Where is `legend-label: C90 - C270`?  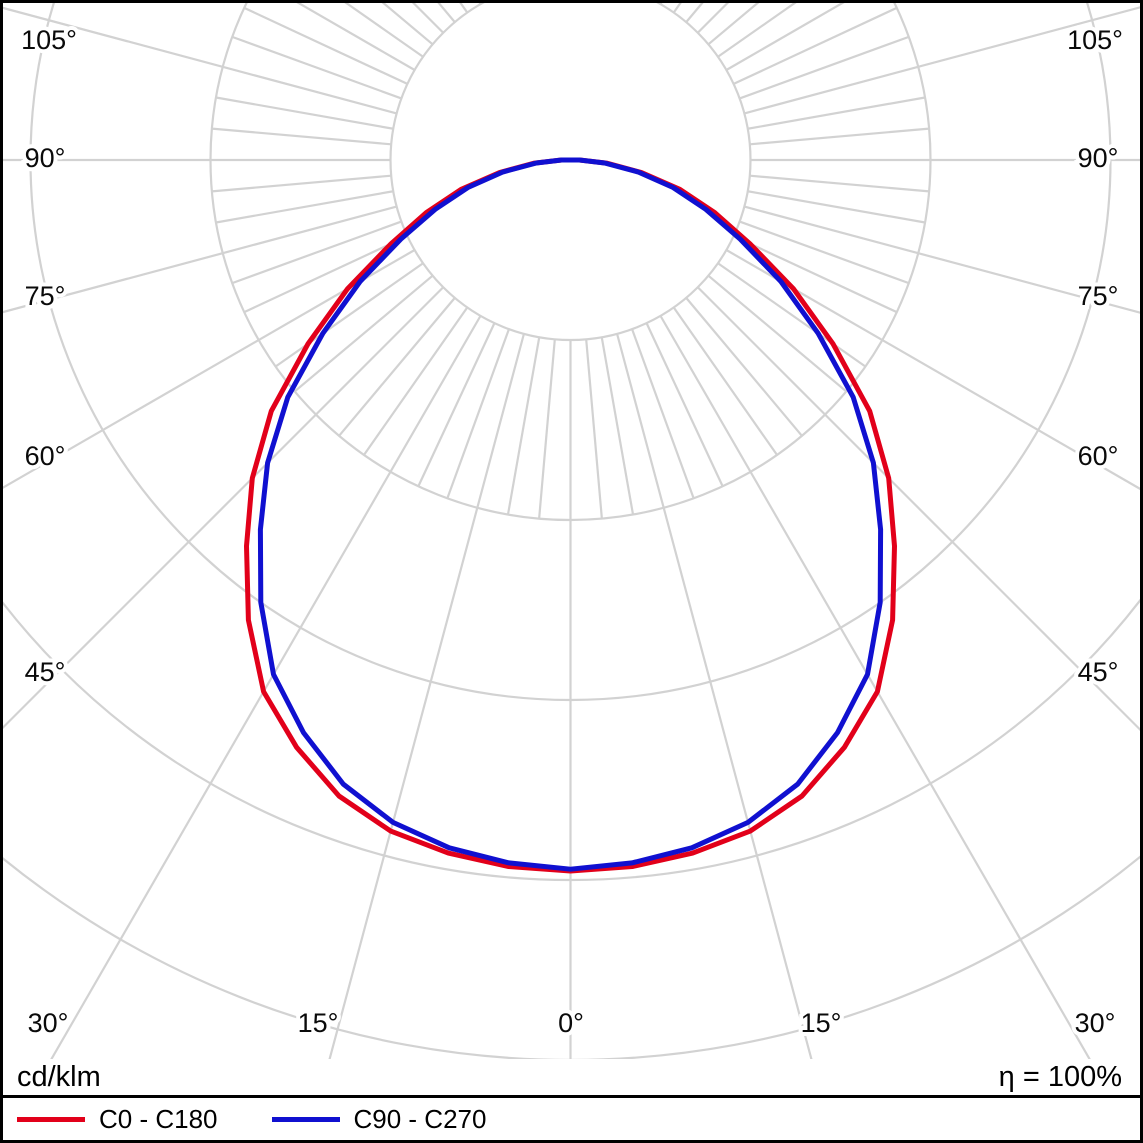
legend-label: C90 - C270 is located at coordinates (420, 1118).